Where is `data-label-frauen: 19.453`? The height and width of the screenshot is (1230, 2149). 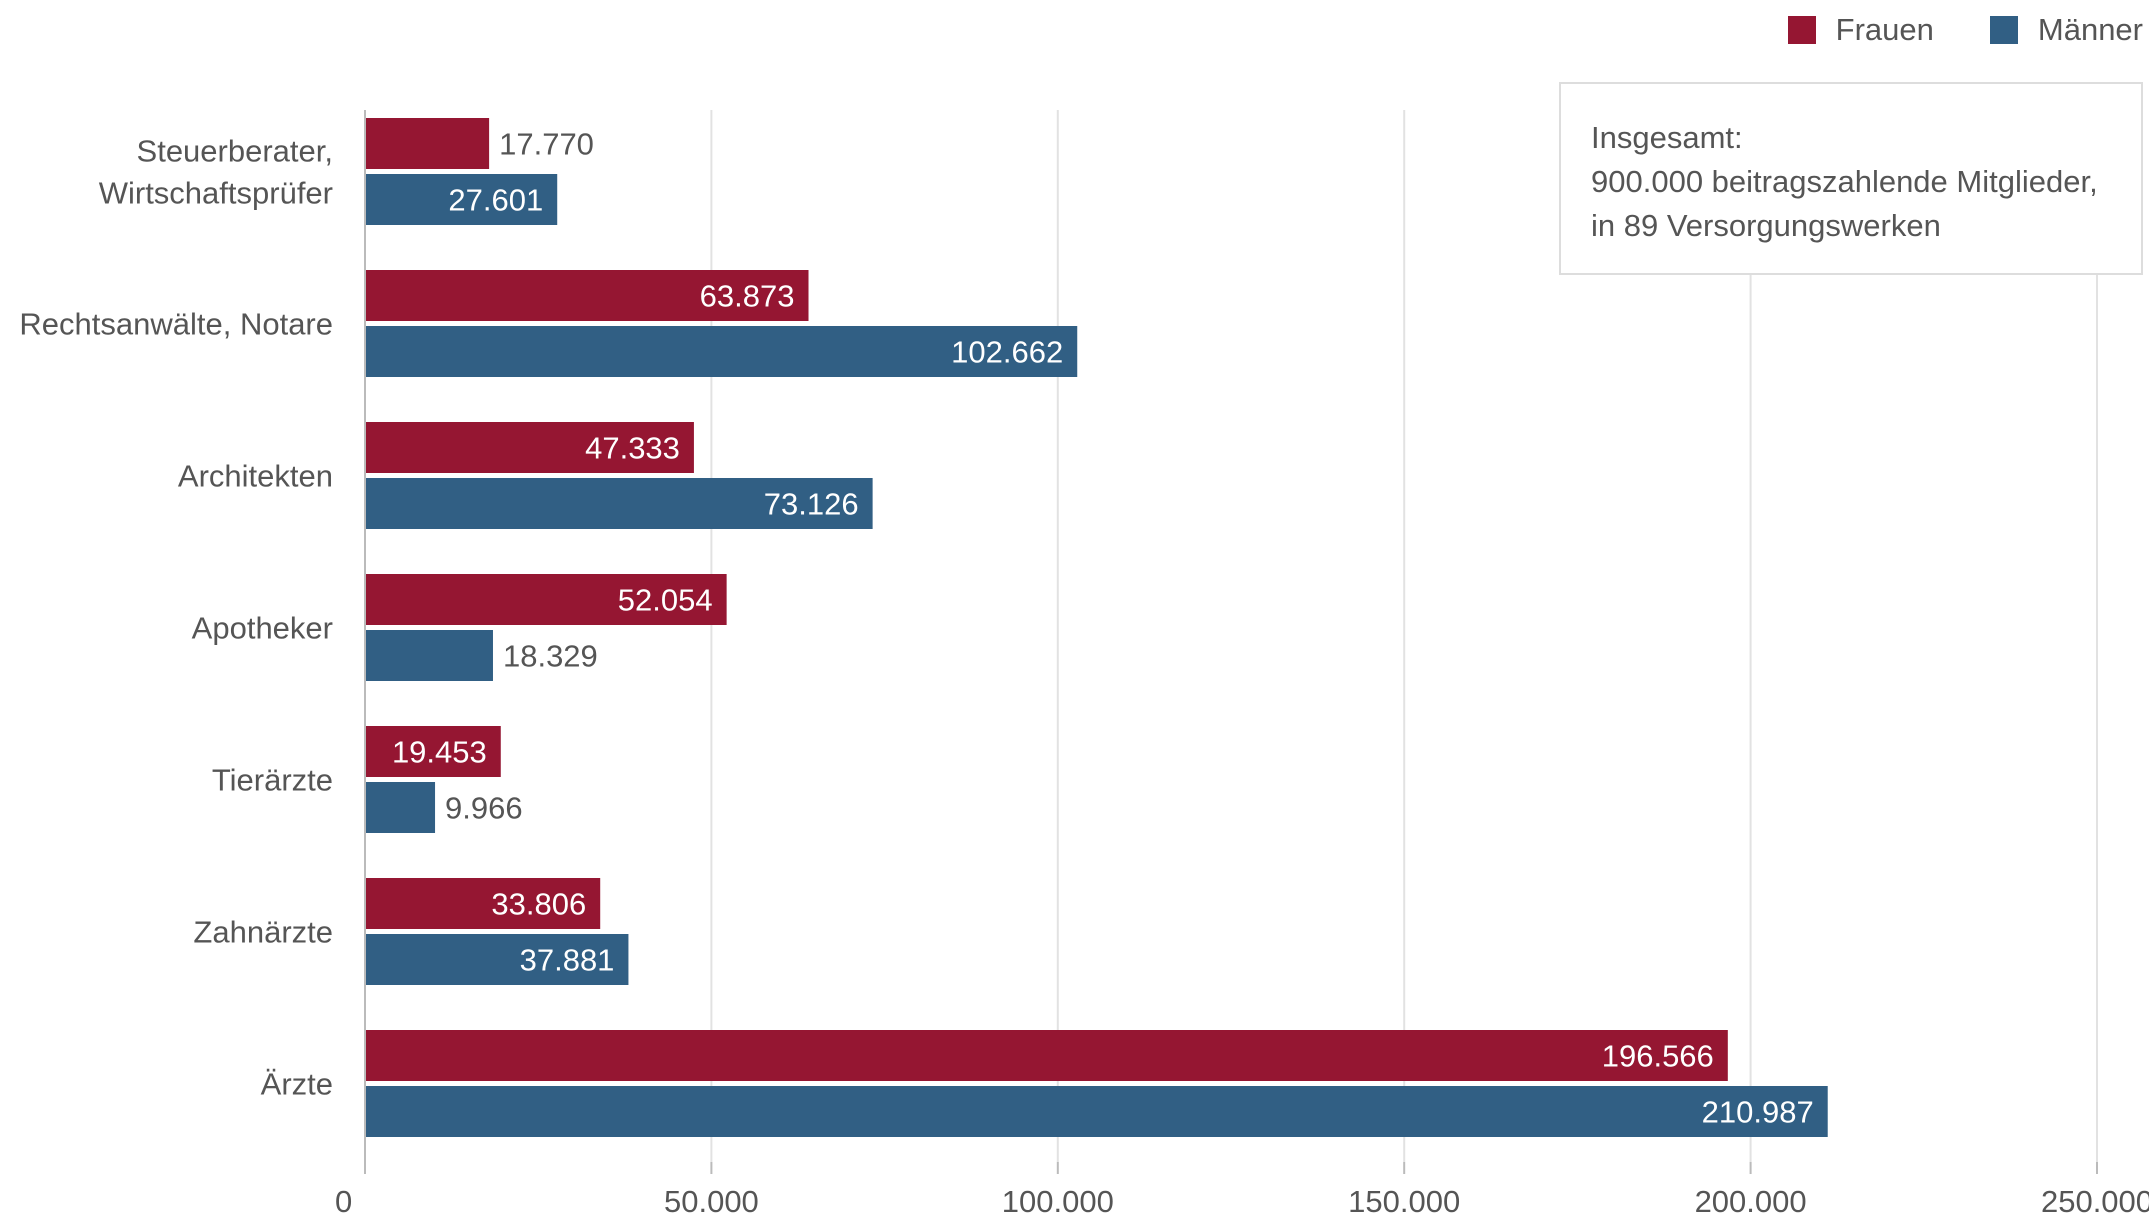 data-label-frauen: 19.453 is located at coordinates (439, 752).